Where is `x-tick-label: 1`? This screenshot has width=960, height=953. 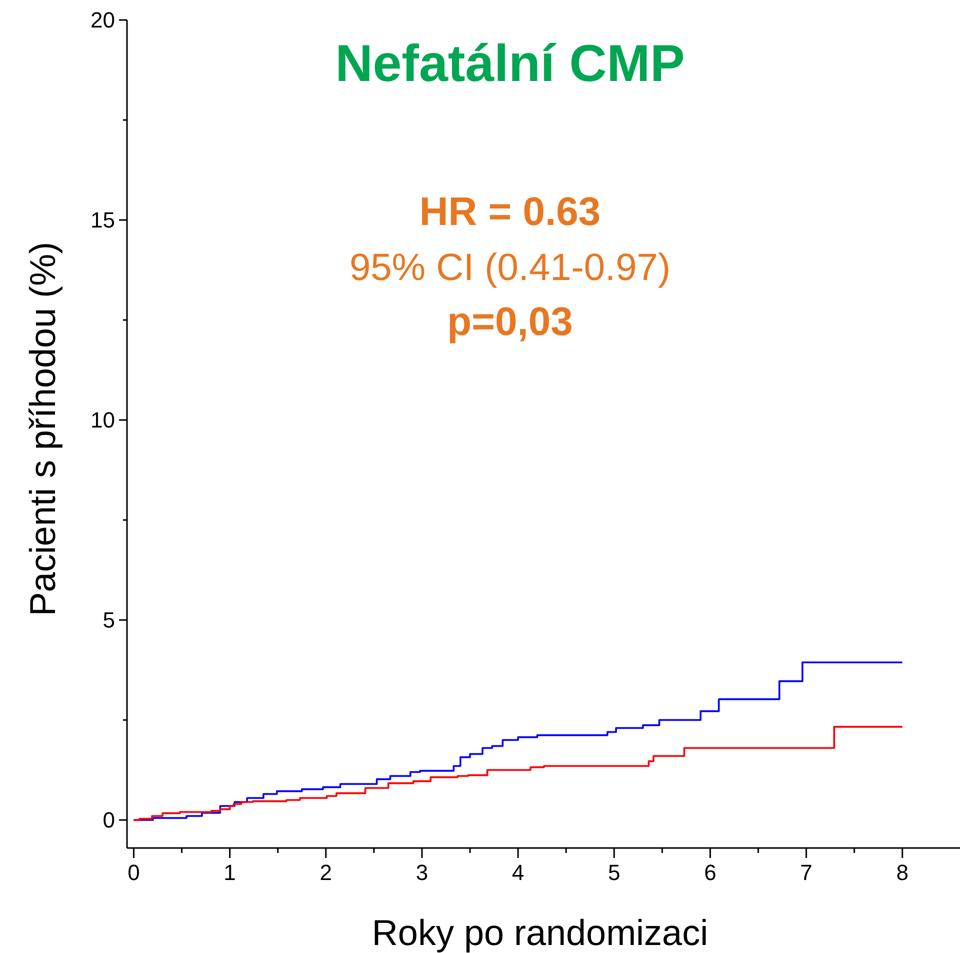
x-tick-label: 1 is located at coordinates (230, 872).